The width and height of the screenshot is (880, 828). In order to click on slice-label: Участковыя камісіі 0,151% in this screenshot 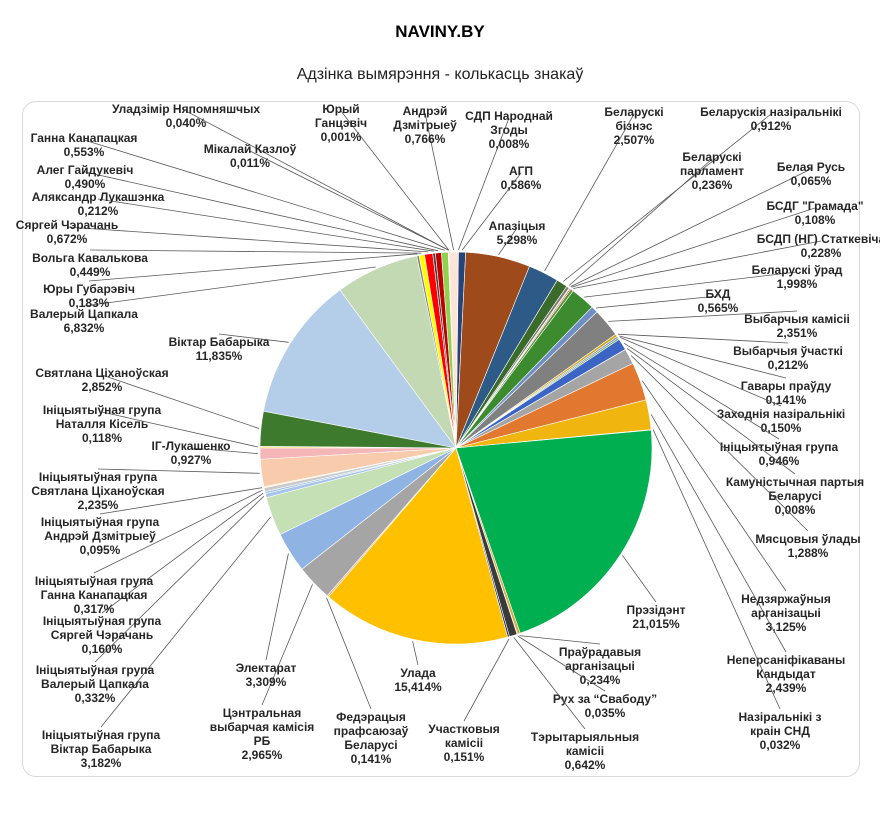, I will do `click(463, 743)`.